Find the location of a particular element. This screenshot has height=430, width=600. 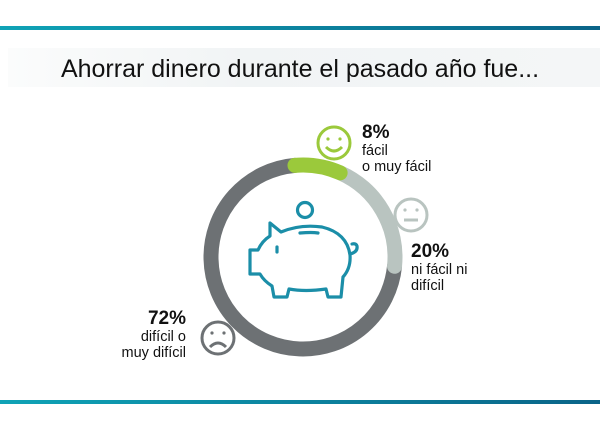

title-band is located at coordinates (304, 67).